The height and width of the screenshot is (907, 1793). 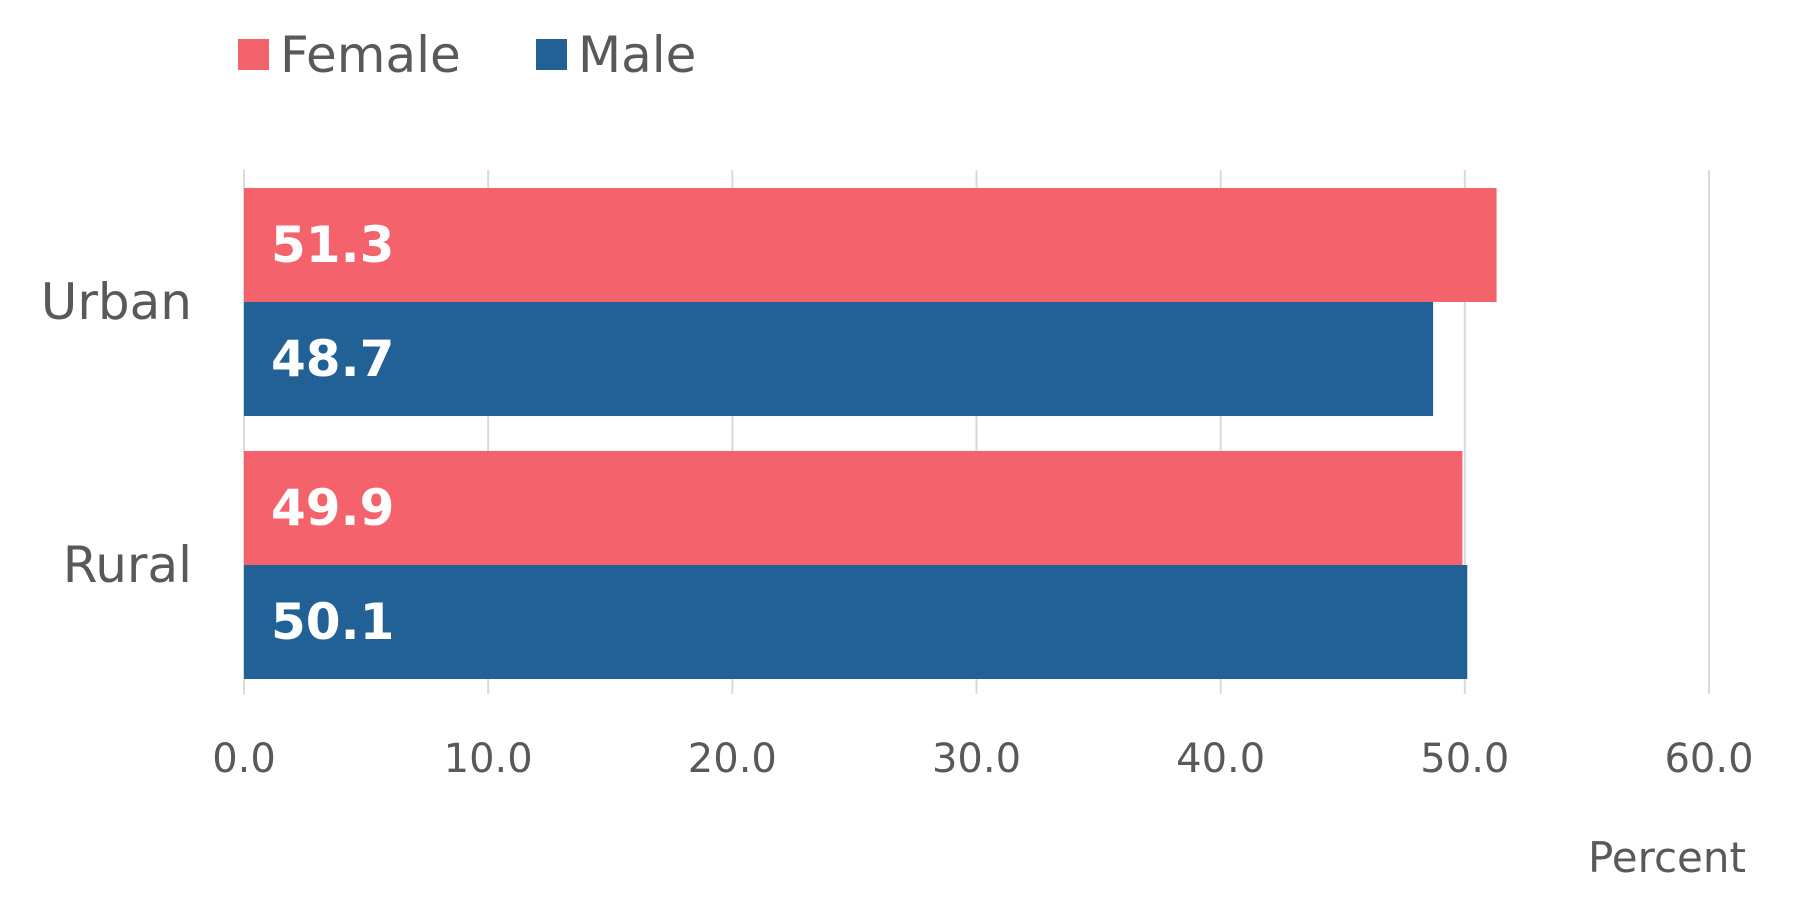 I want to click on data-label: 51.3, so click(x=332, y=245).